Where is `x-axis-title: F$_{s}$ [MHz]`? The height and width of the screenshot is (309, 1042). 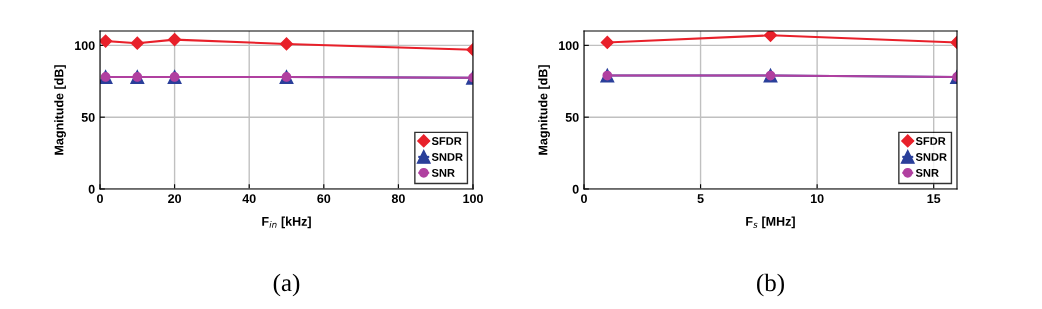 x-axis-title: F$_{s}$ [MHz] is located at coordinates (770, 222).